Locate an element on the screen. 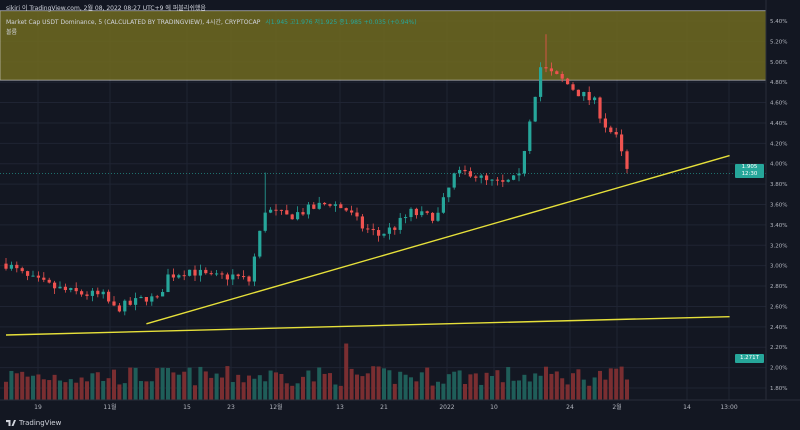 The height and width of the screenshot is (430, 800). footer-bar is located at coordinates (400, 422).